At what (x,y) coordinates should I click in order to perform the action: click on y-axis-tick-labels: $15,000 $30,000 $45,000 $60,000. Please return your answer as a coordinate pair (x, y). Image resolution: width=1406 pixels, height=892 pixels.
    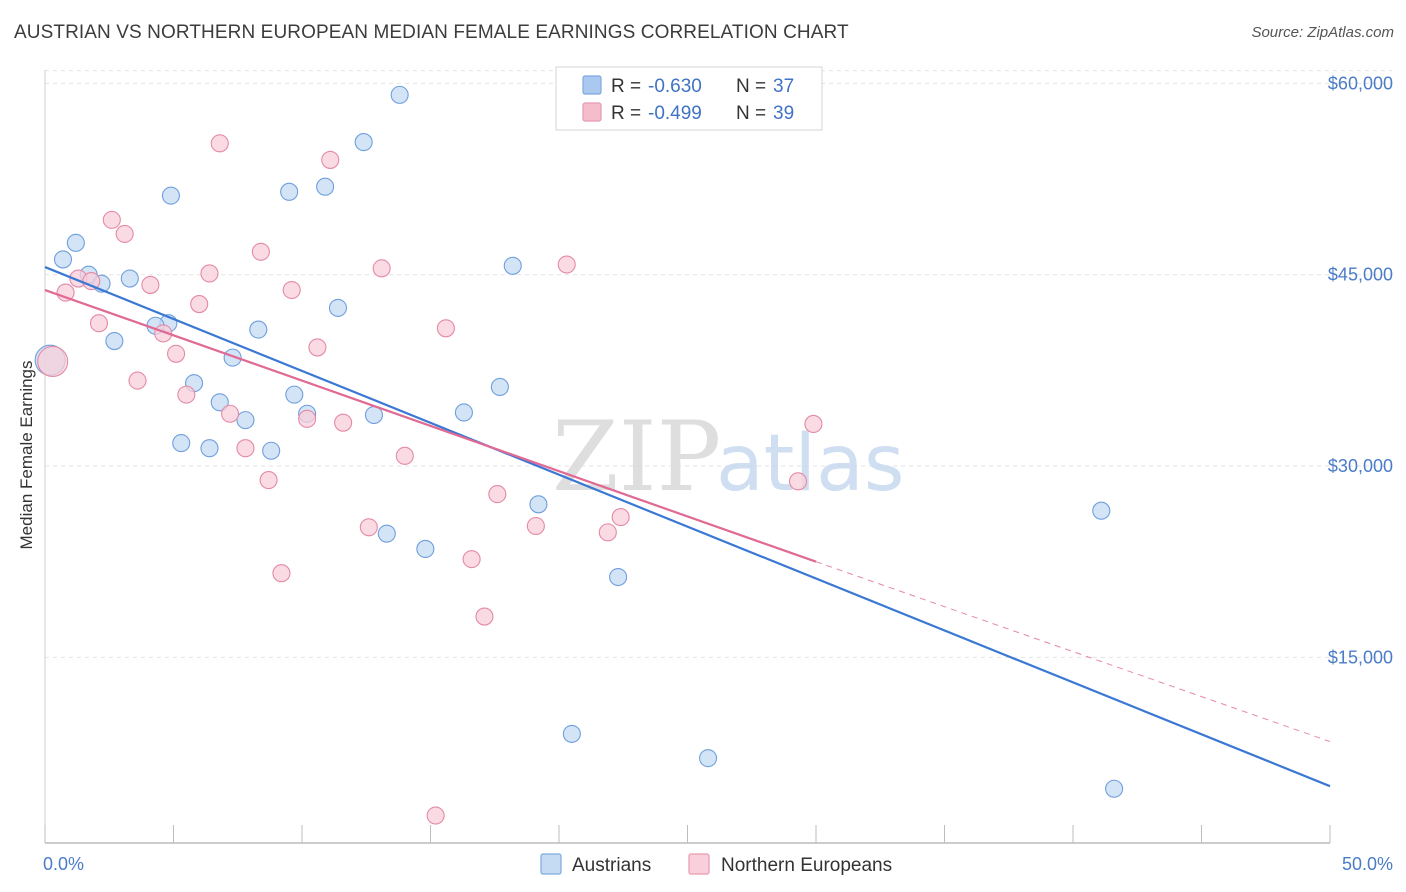
    Looking at the image, I should click on (1360, 370).